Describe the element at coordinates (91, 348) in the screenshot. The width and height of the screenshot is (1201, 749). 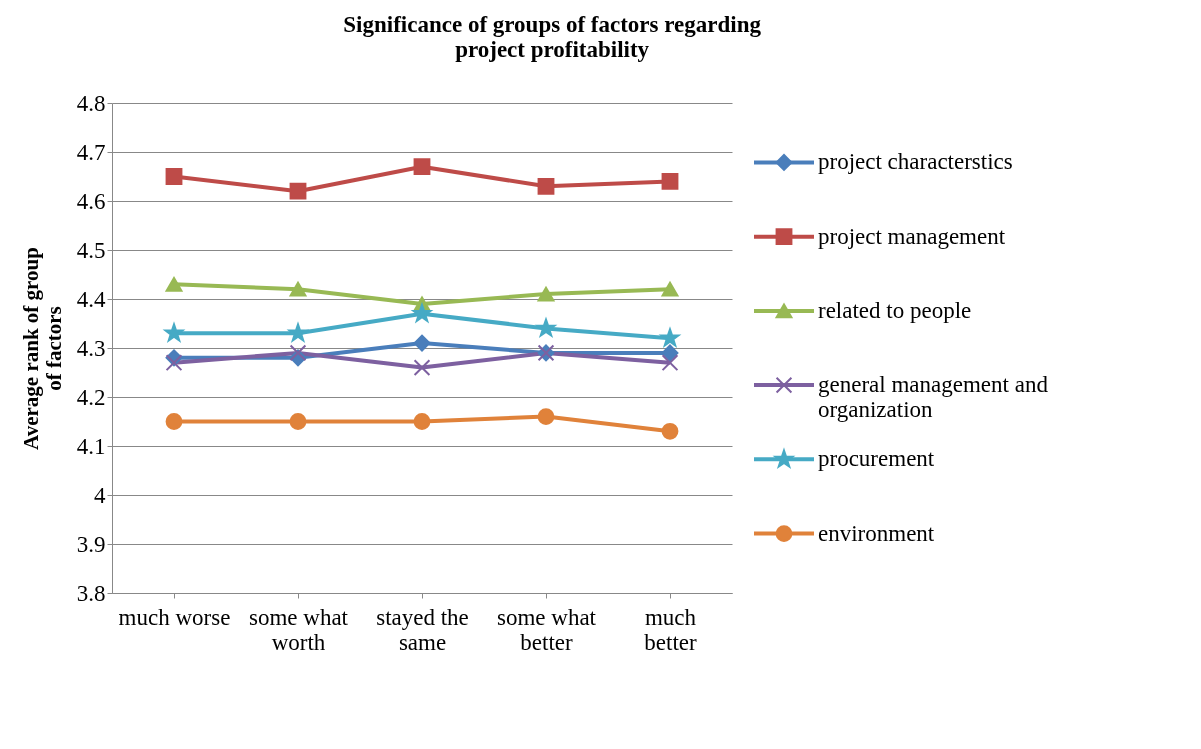
I see `y-tick-label: 4.3` at that location.